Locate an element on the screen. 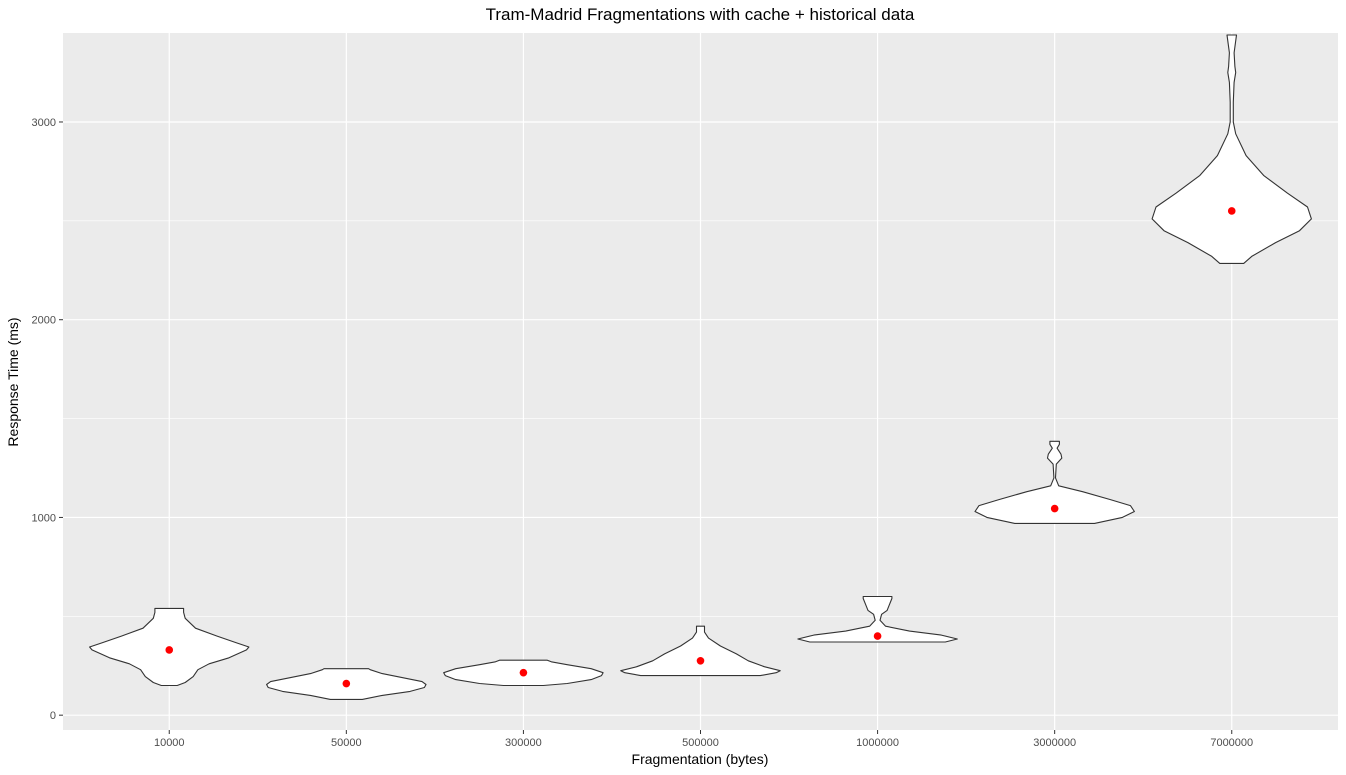 Image resolution: width=1346 pixels, height=775 pixels. x-axis-title: Fragmentation (bytes) is located at coordinates (700, 759).